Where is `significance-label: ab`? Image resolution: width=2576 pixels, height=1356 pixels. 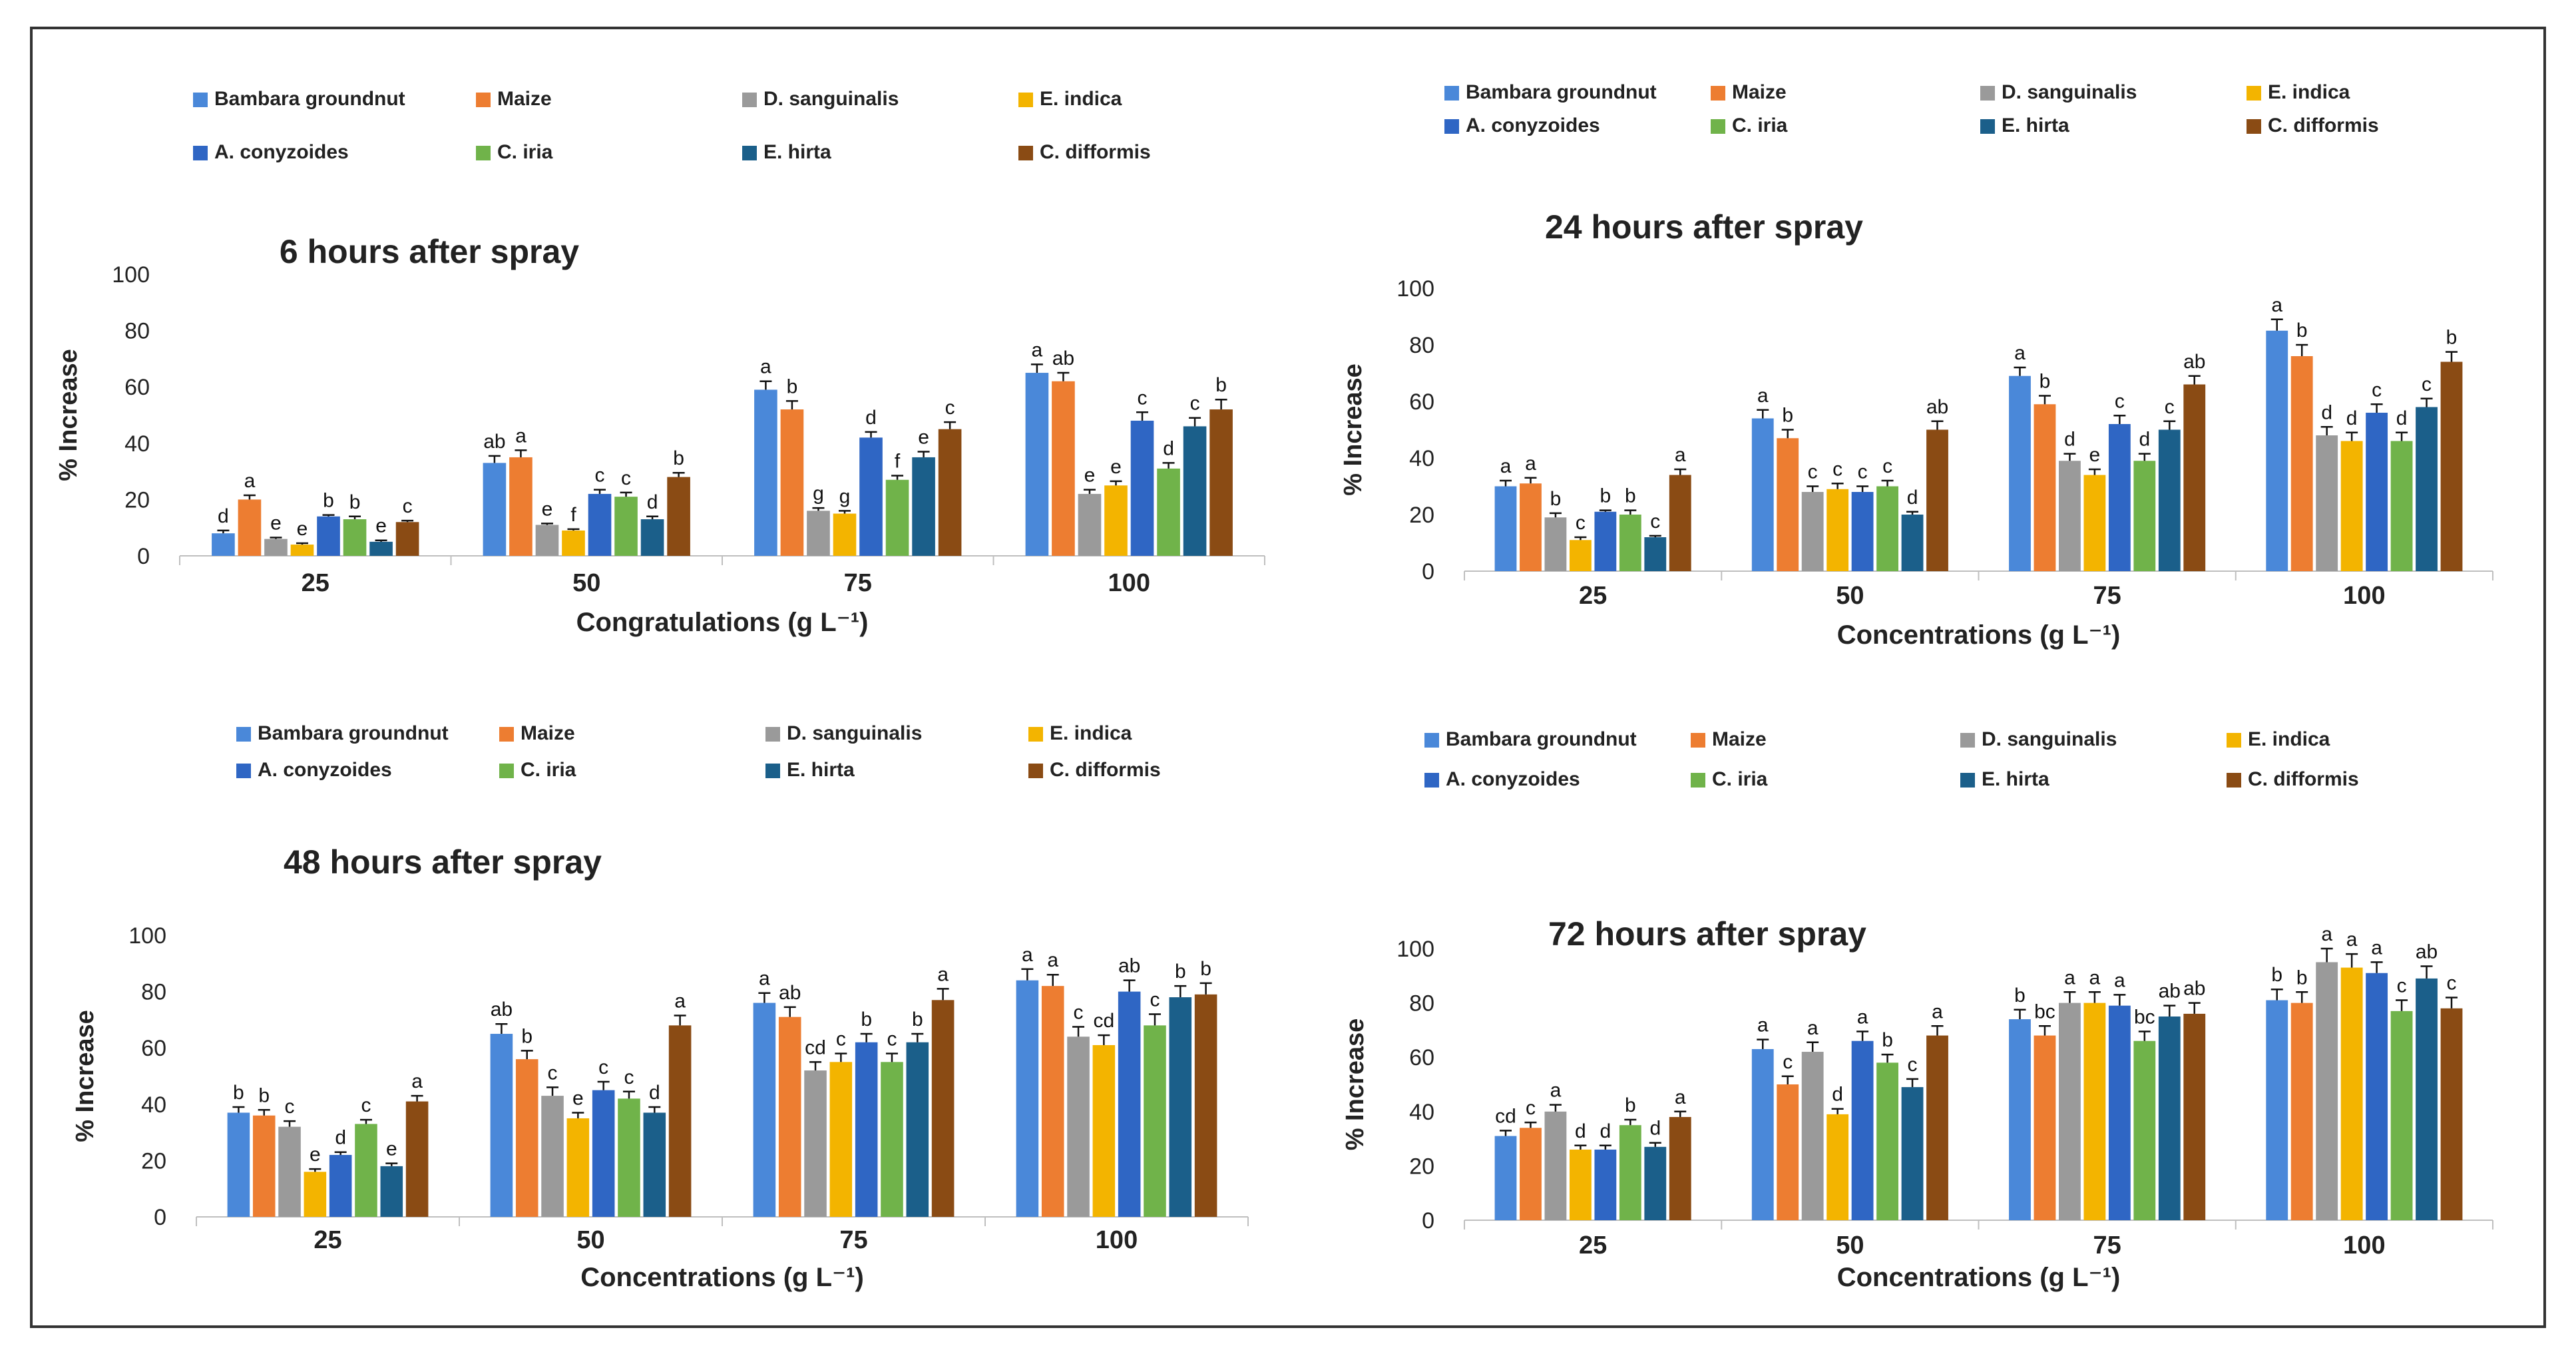 significance-label: ab is located at coordinates (502, 1009).